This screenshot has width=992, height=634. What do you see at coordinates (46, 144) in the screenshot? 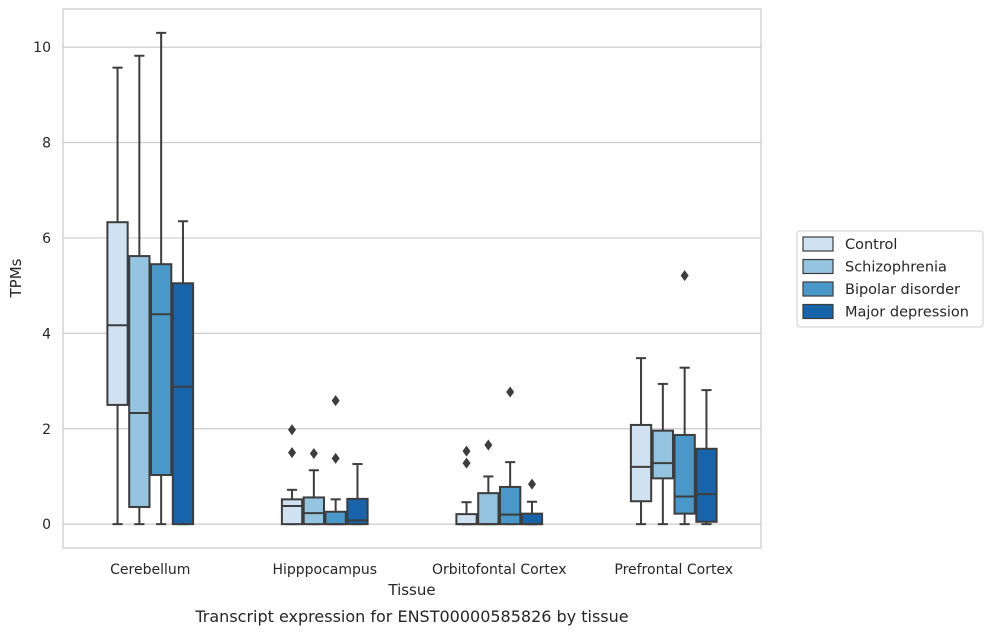
I see `y-tick-label: 8` at bounding box center [46, 144].